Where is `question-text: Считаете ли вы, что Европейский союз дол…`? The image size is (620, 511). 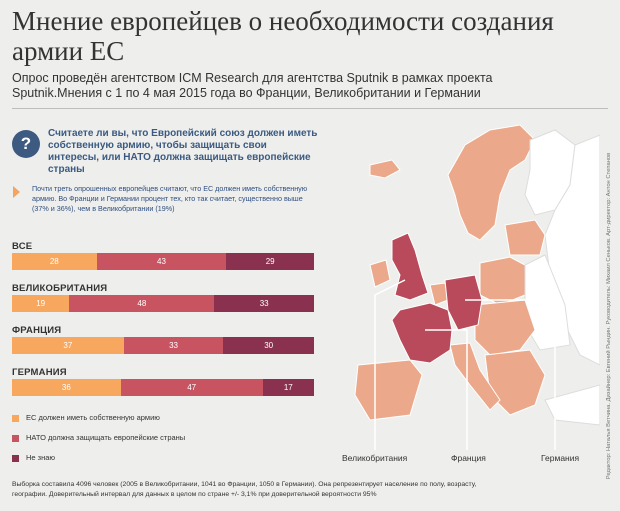
question-text: Считаете ли вы, что Европейский союз дол… is located at coordinates (183, 151).